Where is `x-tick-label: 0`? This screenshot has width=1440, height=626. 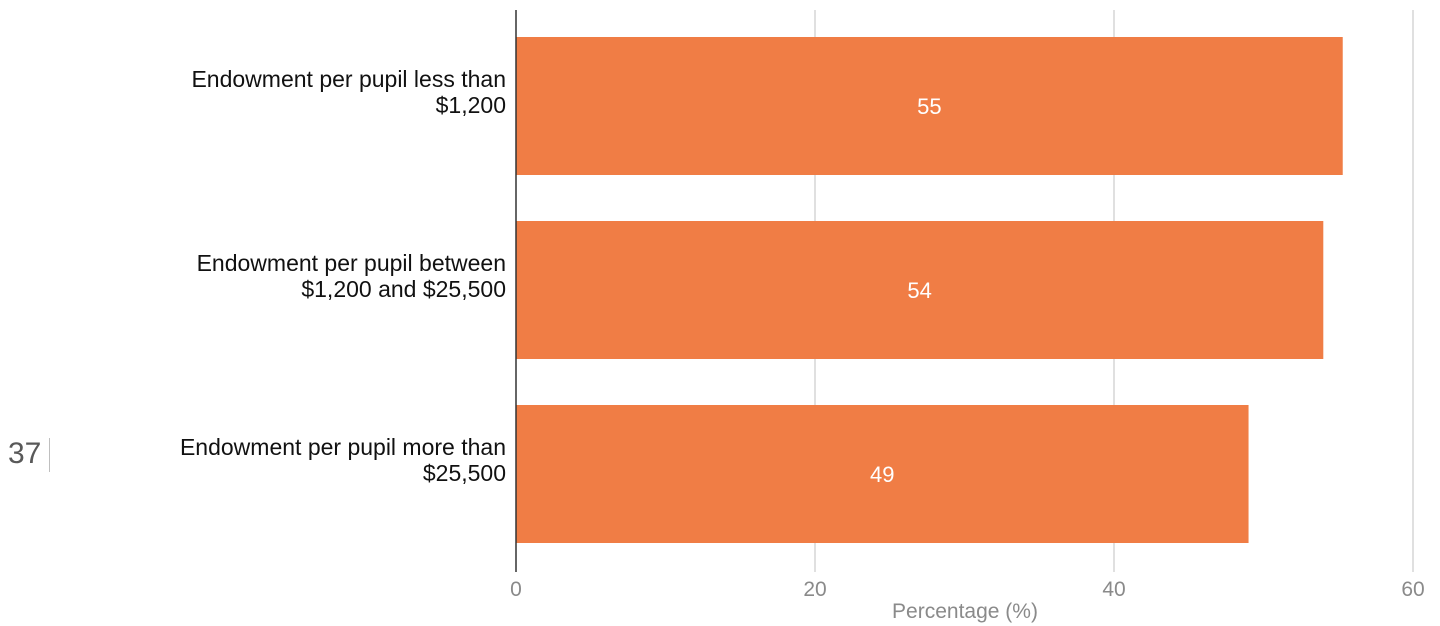
x-tick-label: 0 is located at coordinates (516, 589).